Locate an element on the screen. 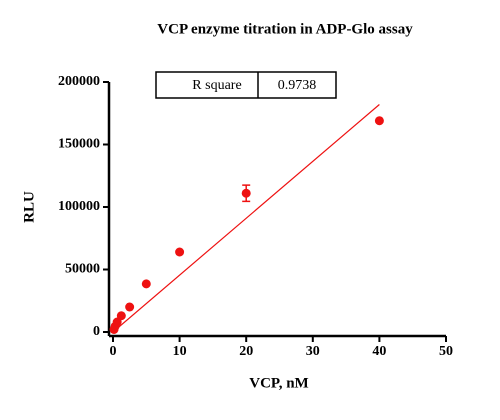 The width and height of the screenshot is (500, 420). y-tick-label: 0 is located at coordinates (96, 331).